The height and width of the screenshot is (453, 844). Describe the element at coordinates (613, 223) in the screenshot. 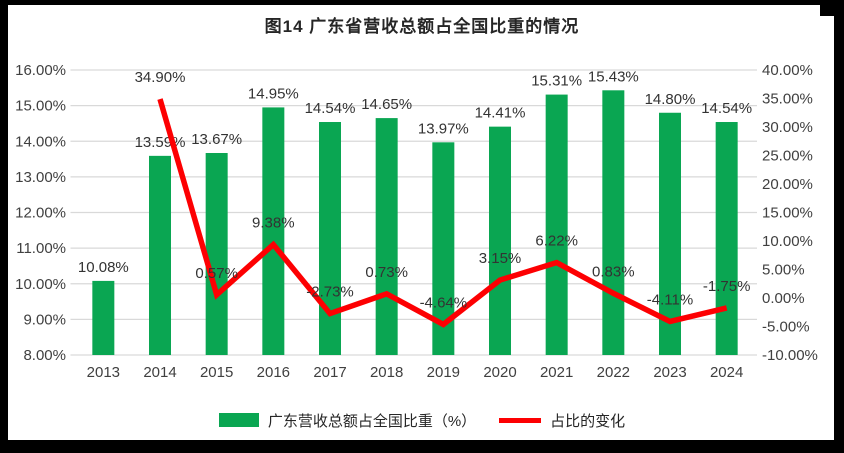

I see `bar-2022` at that location.